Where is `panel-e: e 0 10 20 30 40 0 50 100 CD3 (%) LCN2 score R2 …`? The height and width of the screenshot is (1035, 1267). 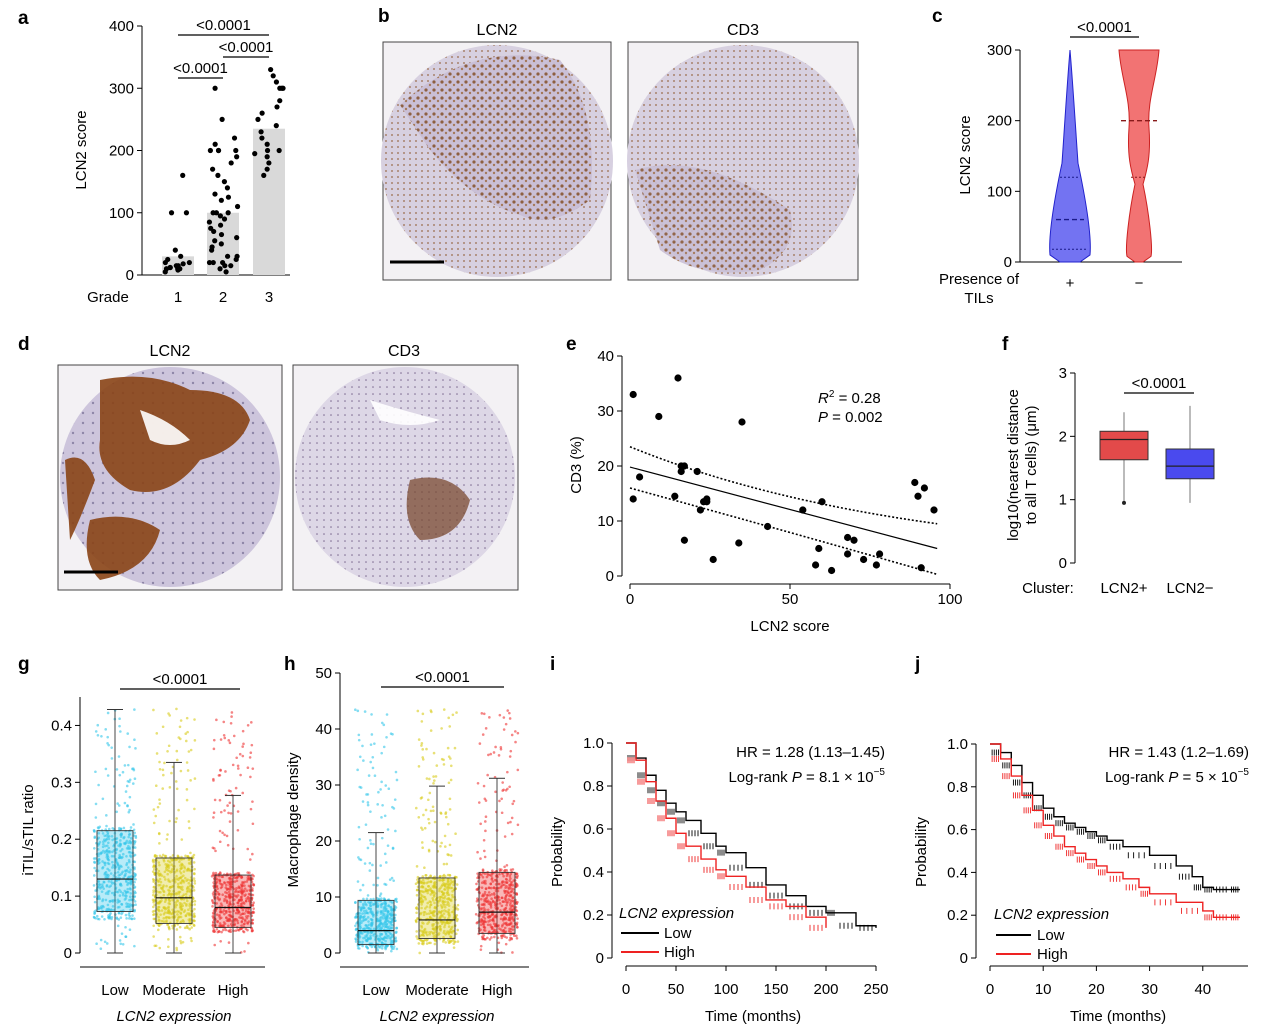 panel-e: e 0 10 20 30 40 0 50 100 CD3 (%) LCN2 score R2 … is located at coordinates (764, 484).